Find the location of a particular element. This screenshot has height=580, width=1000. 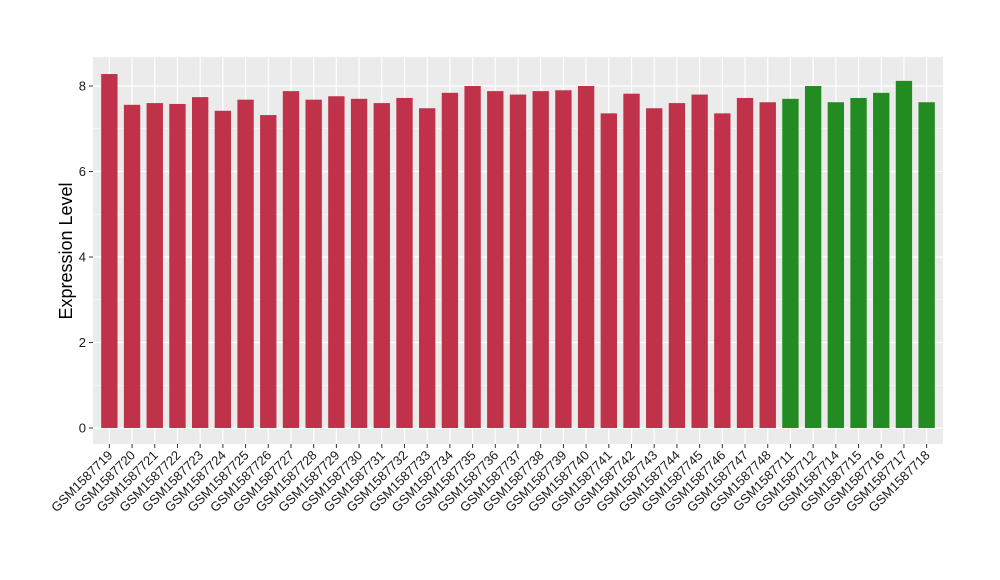

y-axis: 0 2 4 6 8 is located at coordinates (86, 257).